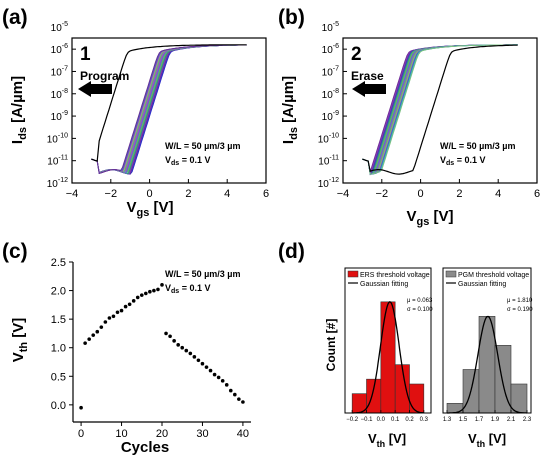  I want to click on panel-a-curves, so click(169, 109).